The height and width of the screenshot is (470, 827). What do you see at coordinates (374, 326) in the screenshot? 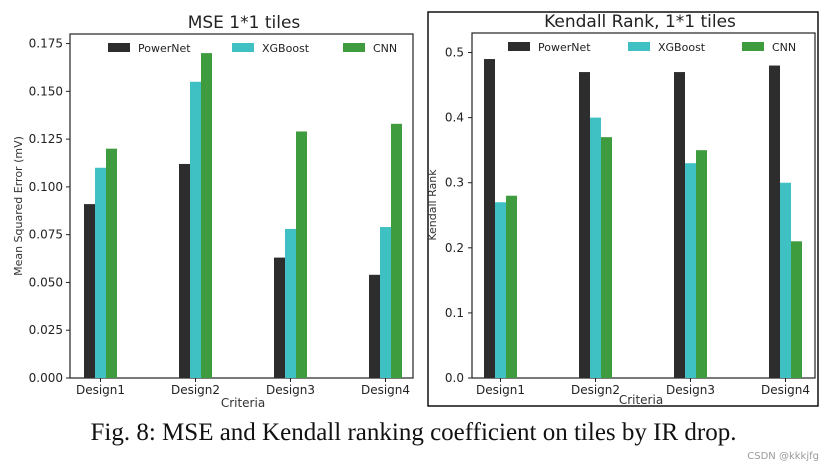
I see `mse-bar-powernet-design4` at bounding box center [374, 326].